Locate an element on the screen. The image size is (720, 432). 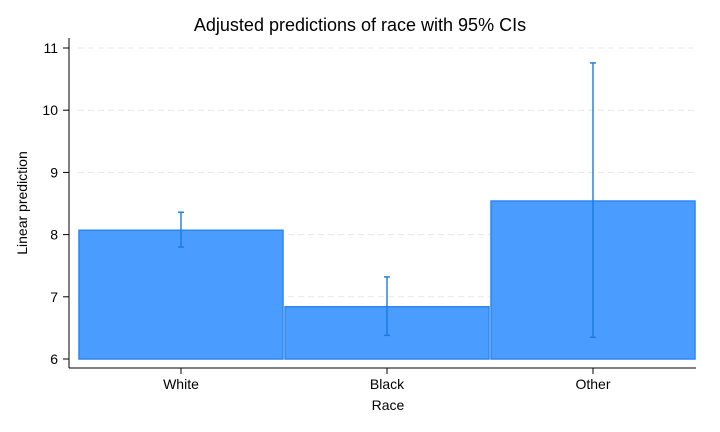
y-tick-label: 10 is located at coordinates (50, 110).